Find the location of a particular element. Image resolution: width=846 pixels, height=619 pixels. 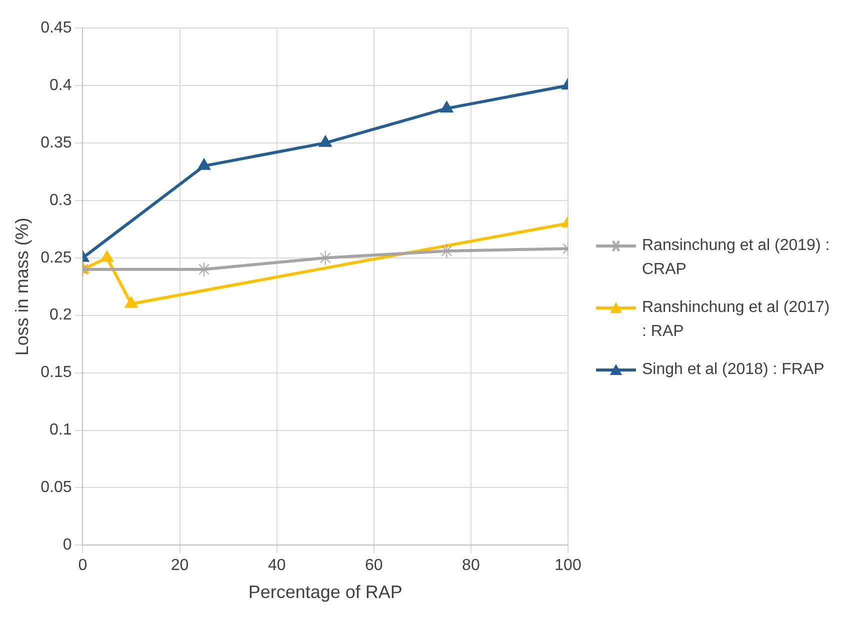

y-tick-label: 0.2 is located at coordinates (60, 315).